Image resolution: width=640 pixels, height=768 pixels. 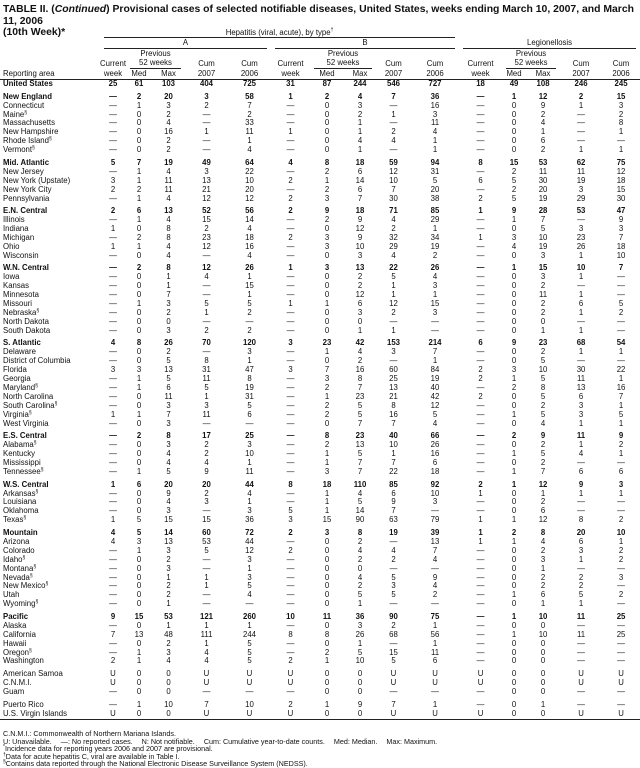 I want to click on reporting-area: Minnesota, so click(x=50, y=295).